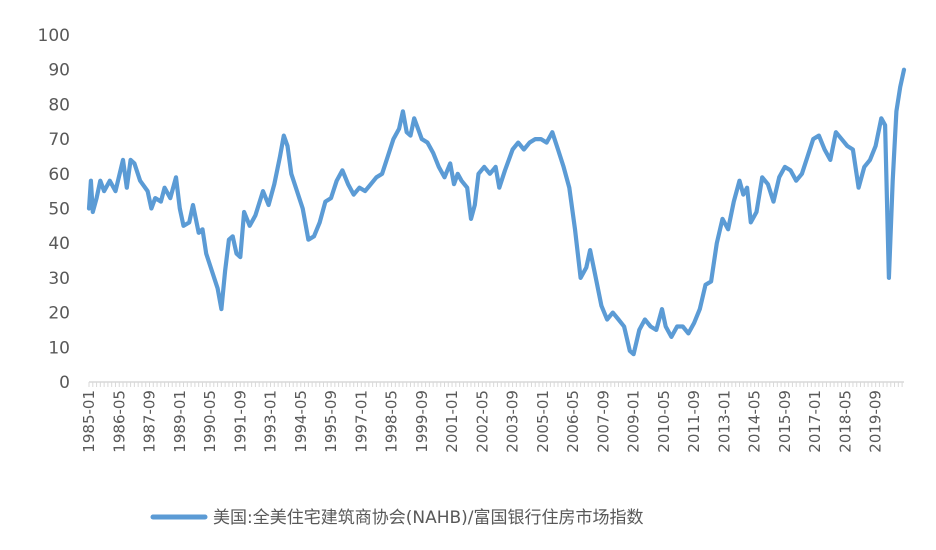 The height and width of the screenshot is (550, 936). What do you see at coordinates (603, 421) in the screenshot?
I see `x-tick-label: 2007-09` at bounding box center [603, 421].